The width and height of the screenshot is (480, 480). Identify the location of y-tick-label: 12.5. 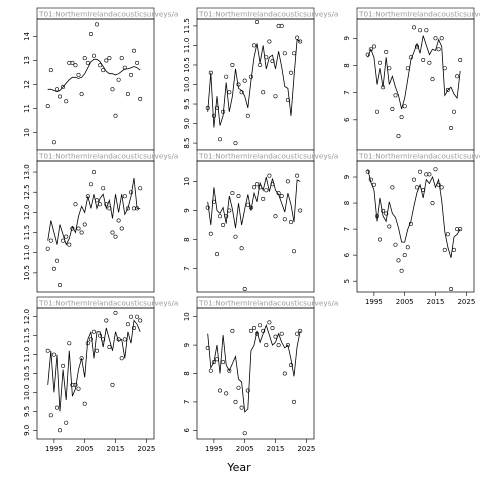
(27, 192).